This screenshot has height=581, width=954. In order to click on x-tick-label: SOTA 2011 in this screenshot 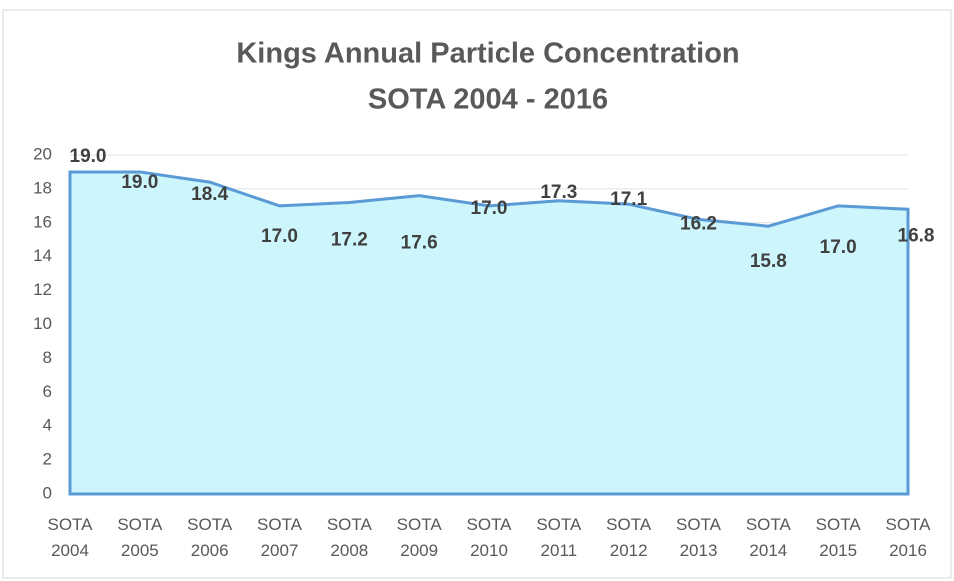, I will do `click(559, 537)`.